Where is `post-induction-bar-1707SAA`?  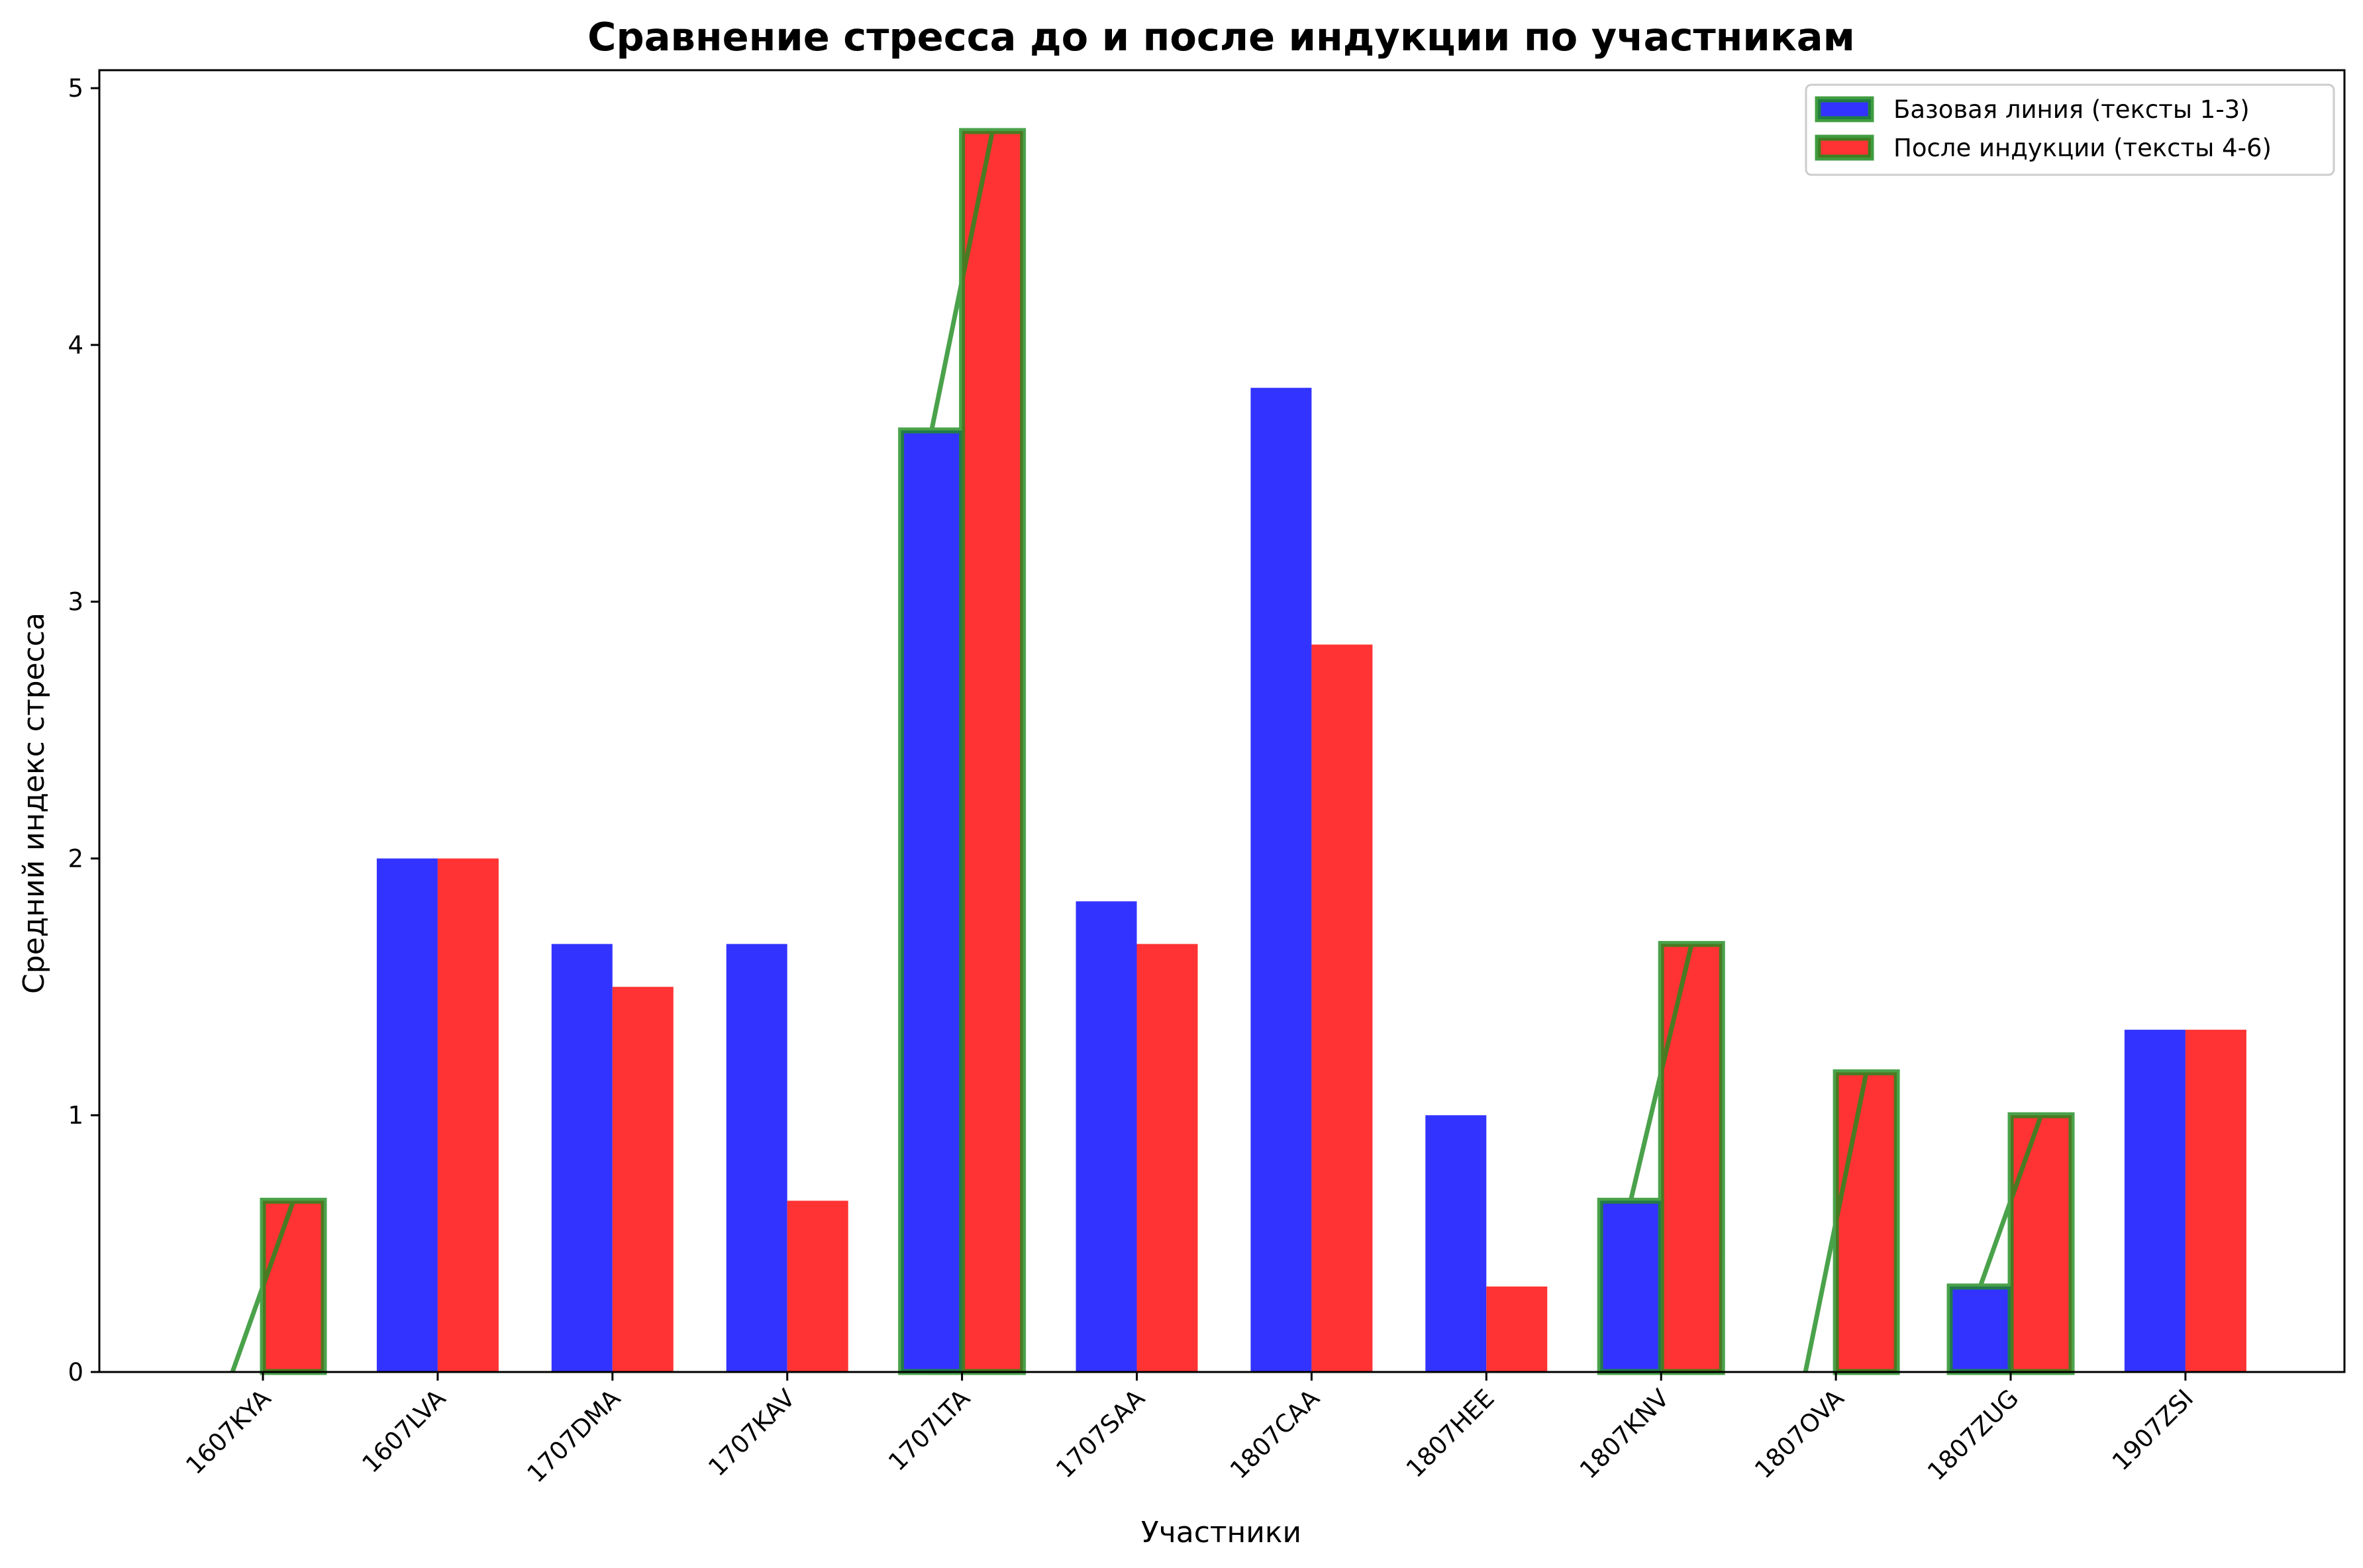
post-induction-bar-1707SAA is located at coordinates (1167, 1158).